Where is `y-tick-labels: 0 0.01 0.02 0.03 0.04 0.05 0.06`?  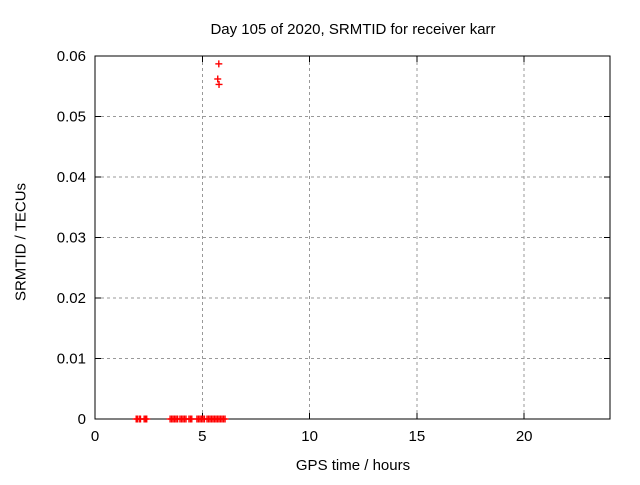 y-tick-labels: 0 0.01 0.02 0.03 0.04 0.05 0.06 is located at coordinates (71, 238).